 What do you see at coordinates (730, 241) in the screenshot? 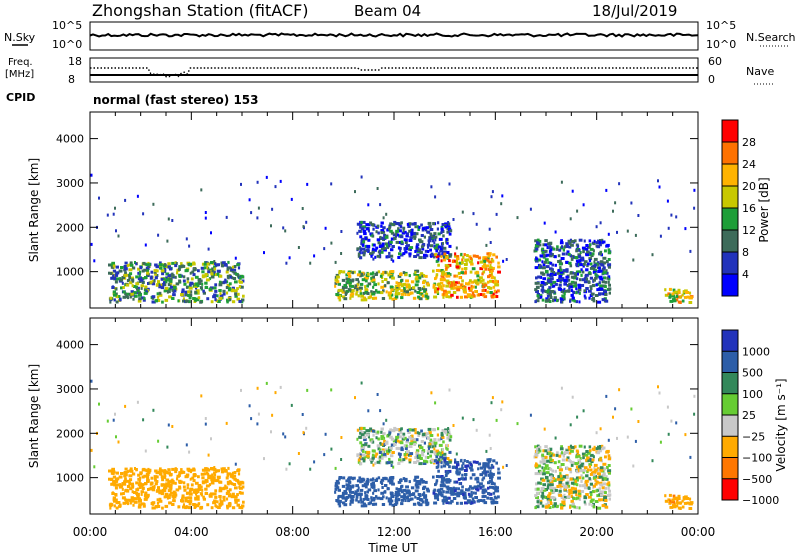
I see `power-colorbar-swatch` at bounding box center [730, 241].